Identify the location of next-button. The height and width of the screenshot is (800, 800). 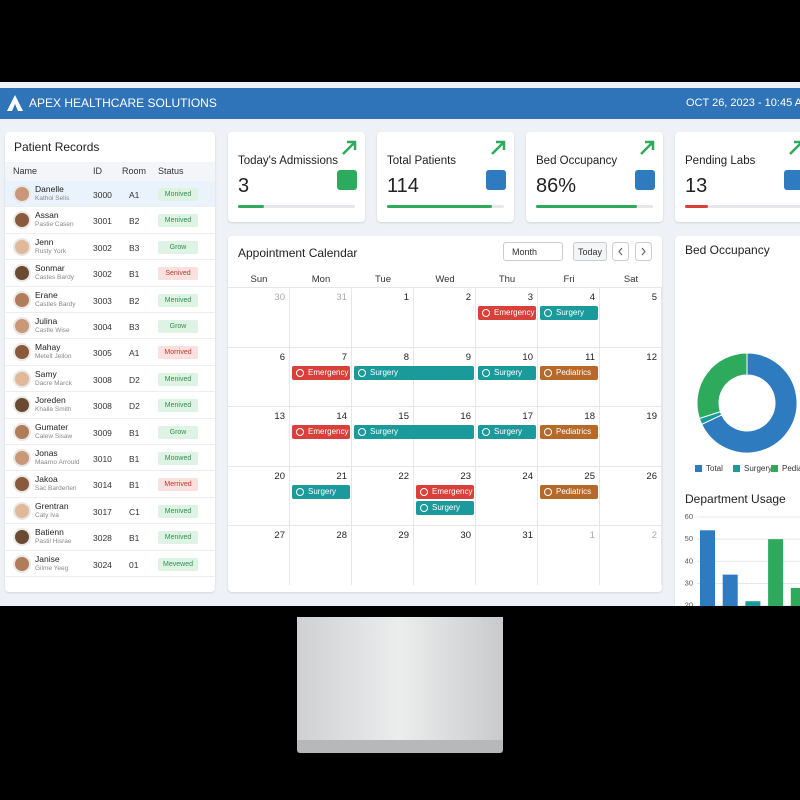
(643, 251).